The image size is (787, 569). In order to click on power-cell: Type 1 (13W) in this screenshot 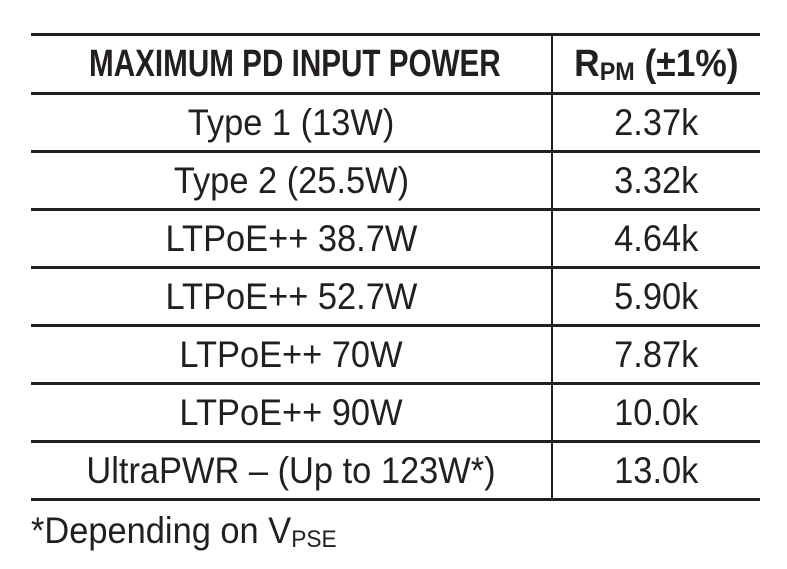, I will do `click(292, 123)`.